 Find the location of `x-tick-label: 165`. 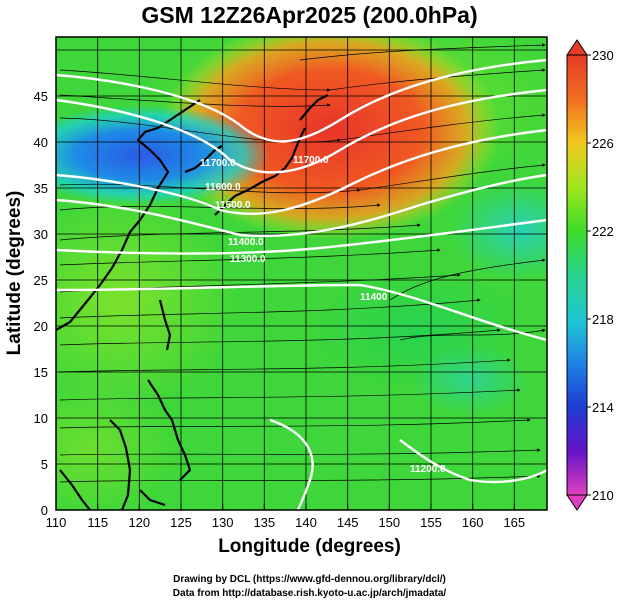

x-tick-label: 165 is located at coordinates (514, 522).